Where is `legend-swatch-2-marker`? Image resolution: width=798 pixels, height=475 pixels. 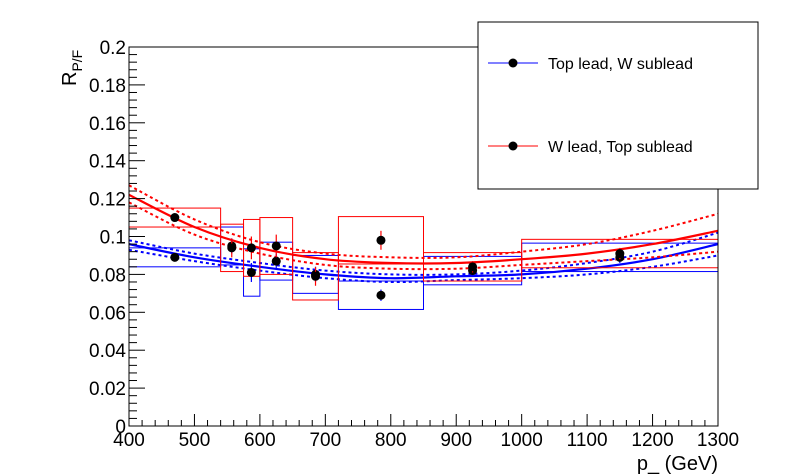 legend-swatch-2-marker is located at coordinates (513, 146).